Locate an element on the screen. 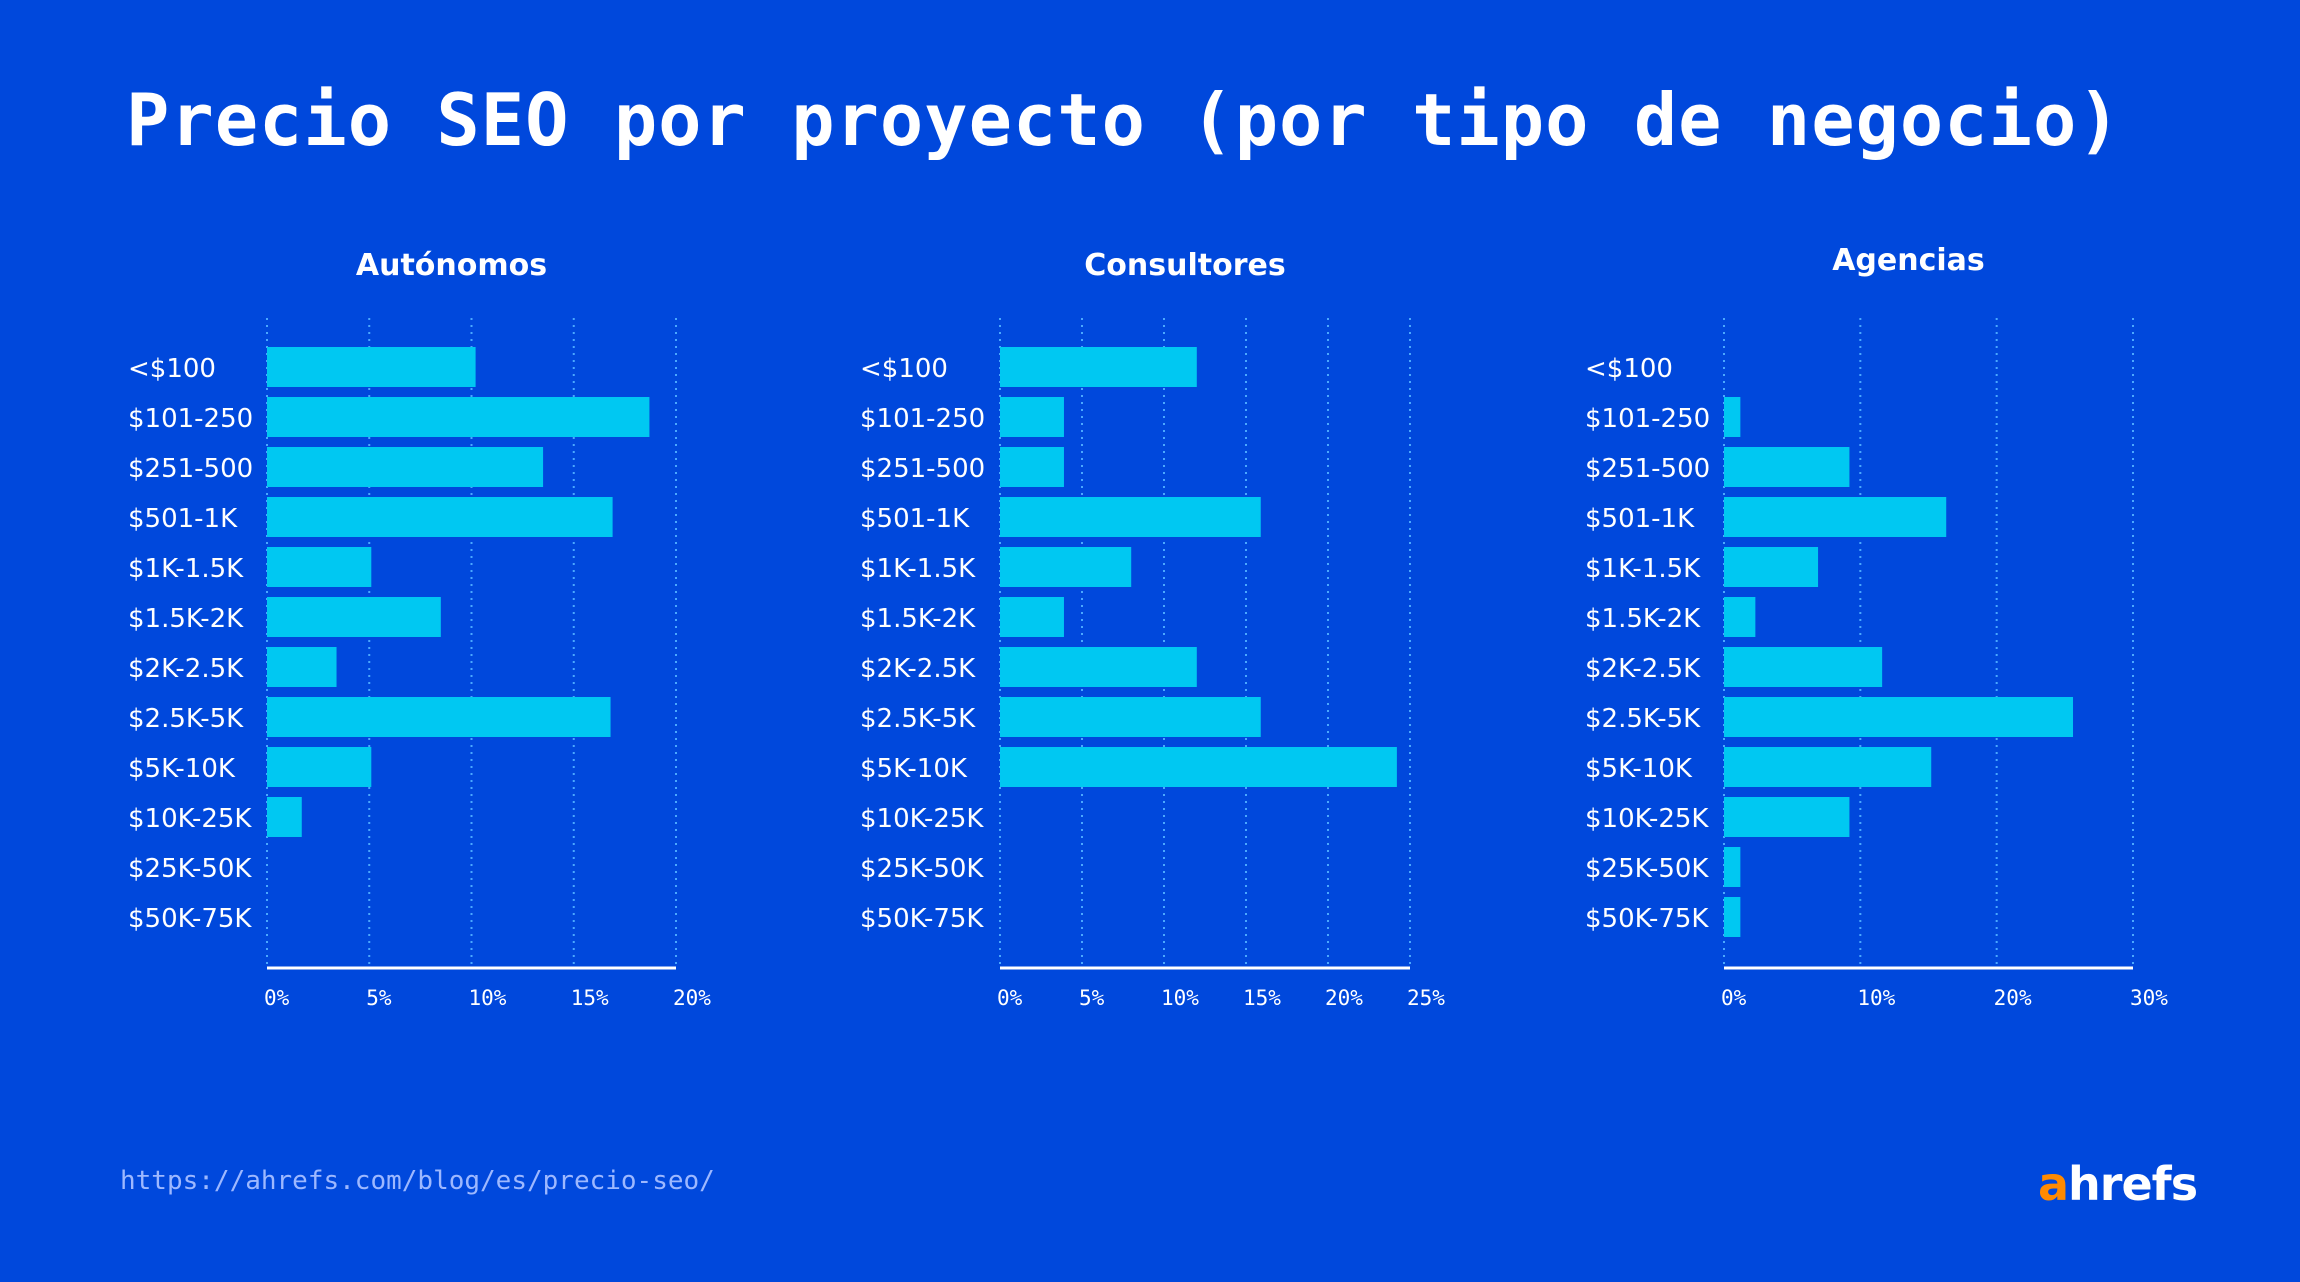 Image resolution: width=2300 pixels, height=1282 pixels. bar-$50K-75K is located at coordinates (1732, 917).